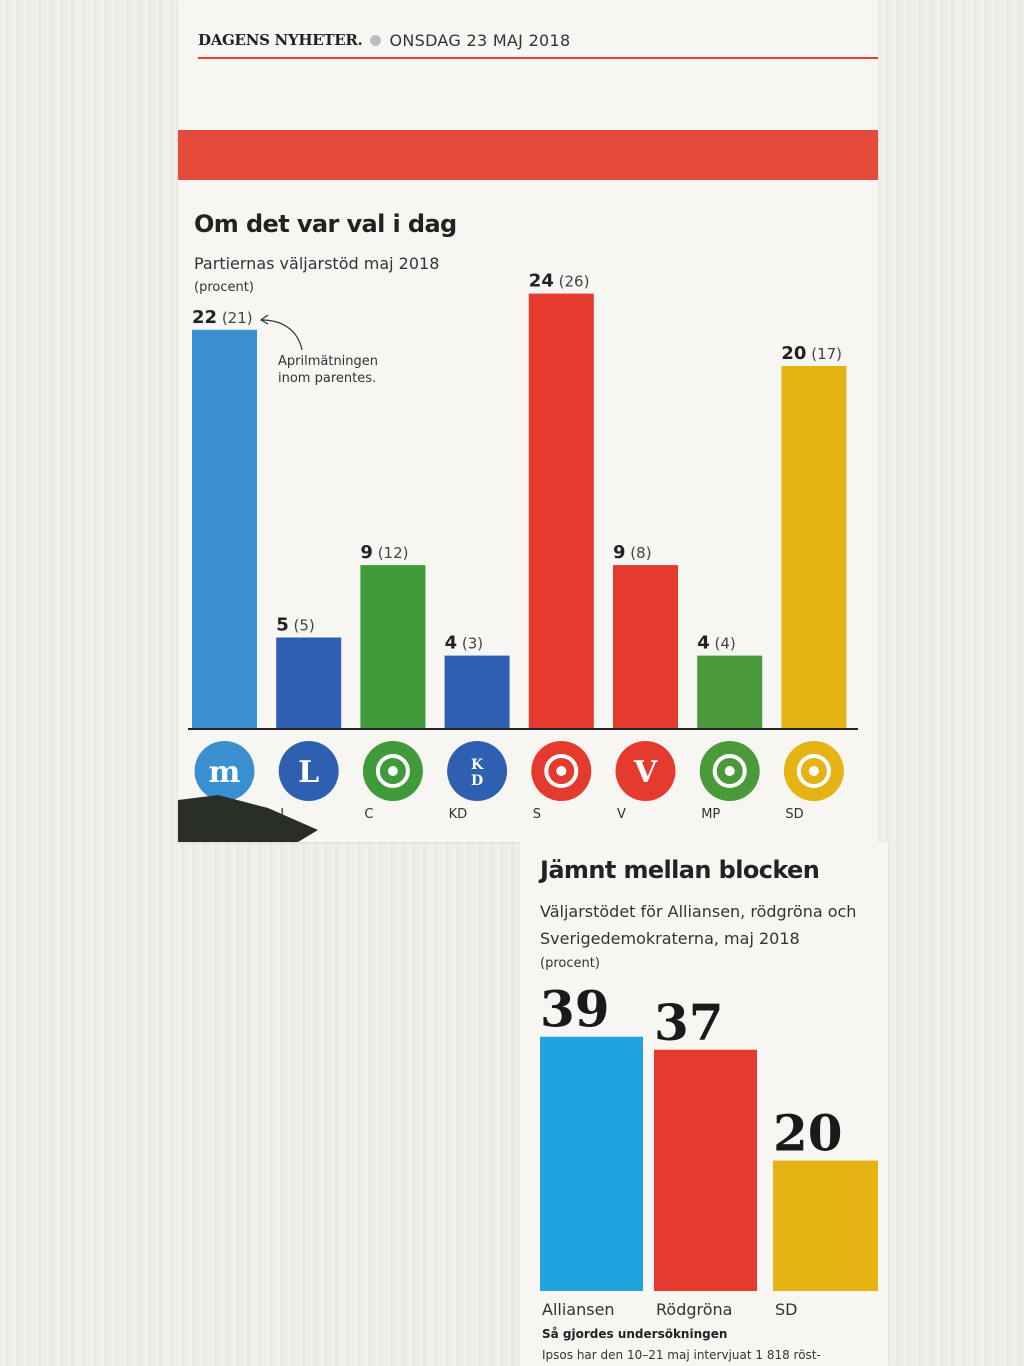 This screenshot has width=1024, height=1366. I want to click on chart1-title: Om det var val i dag, so click(325, 224).